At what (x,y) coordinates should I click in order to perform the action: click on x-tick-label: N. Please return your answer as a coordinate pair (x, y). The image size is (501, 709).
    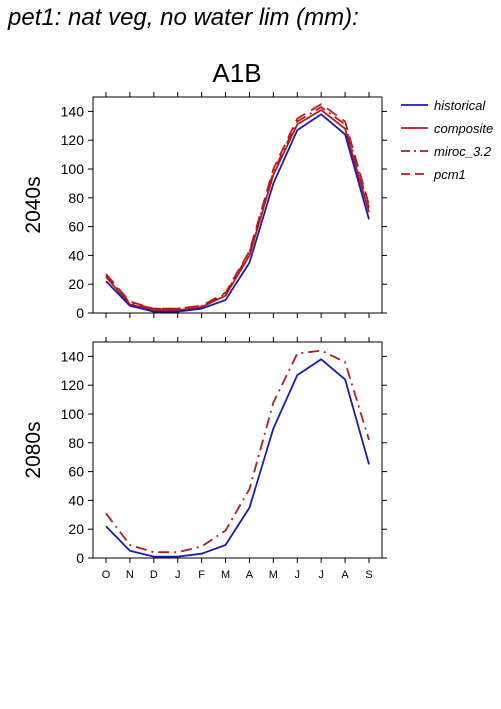
    Looking at the image, I should click on (130, 575).